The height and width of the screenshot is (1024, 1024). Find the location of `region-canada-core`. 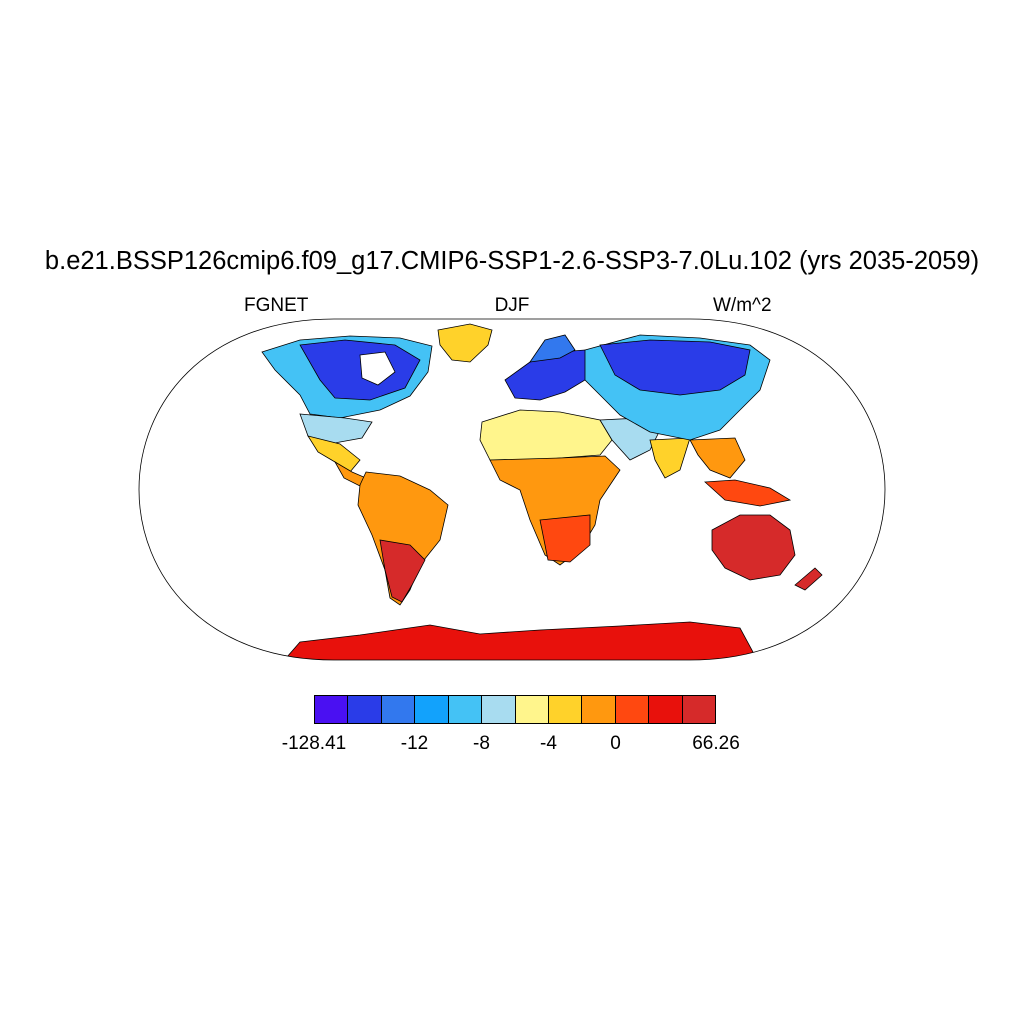

region-canada-core is located at coordinates (360, 370).